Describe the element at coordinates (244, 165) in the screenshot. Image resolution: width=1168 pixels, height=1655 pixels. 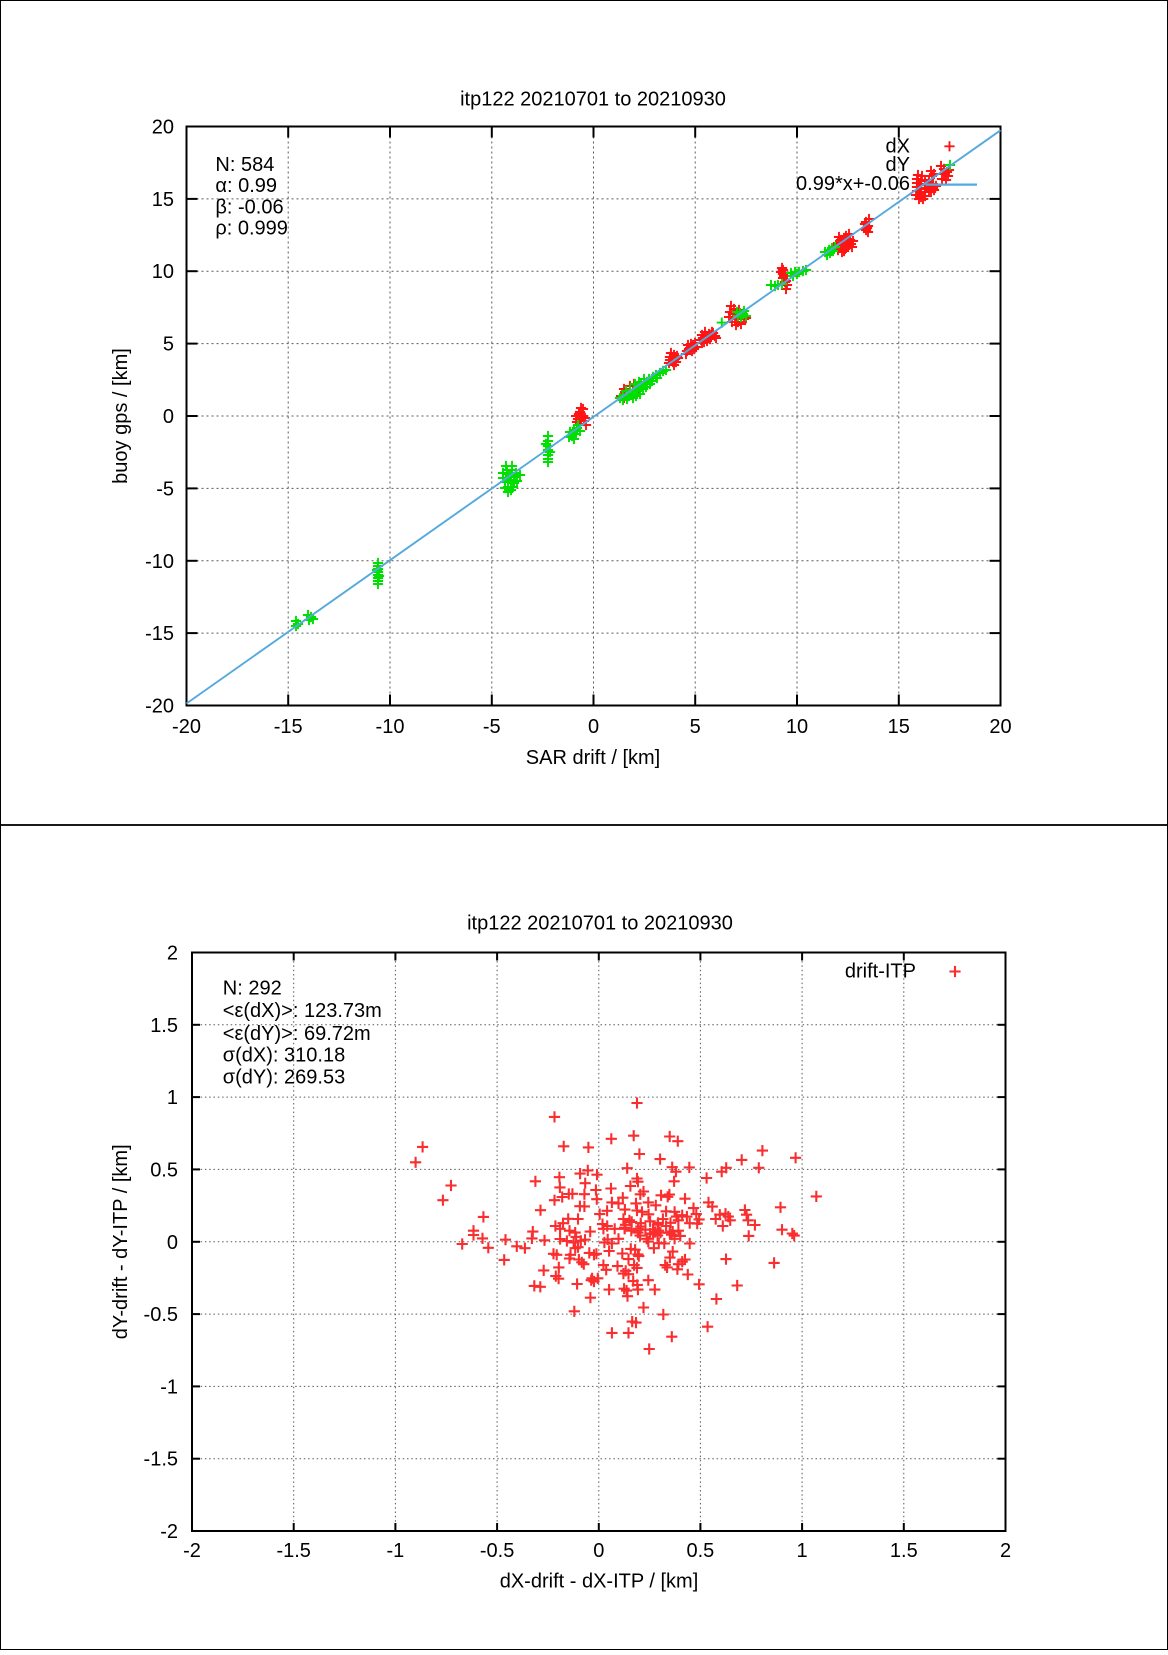
I see `svg-text: N: 584` at that location.